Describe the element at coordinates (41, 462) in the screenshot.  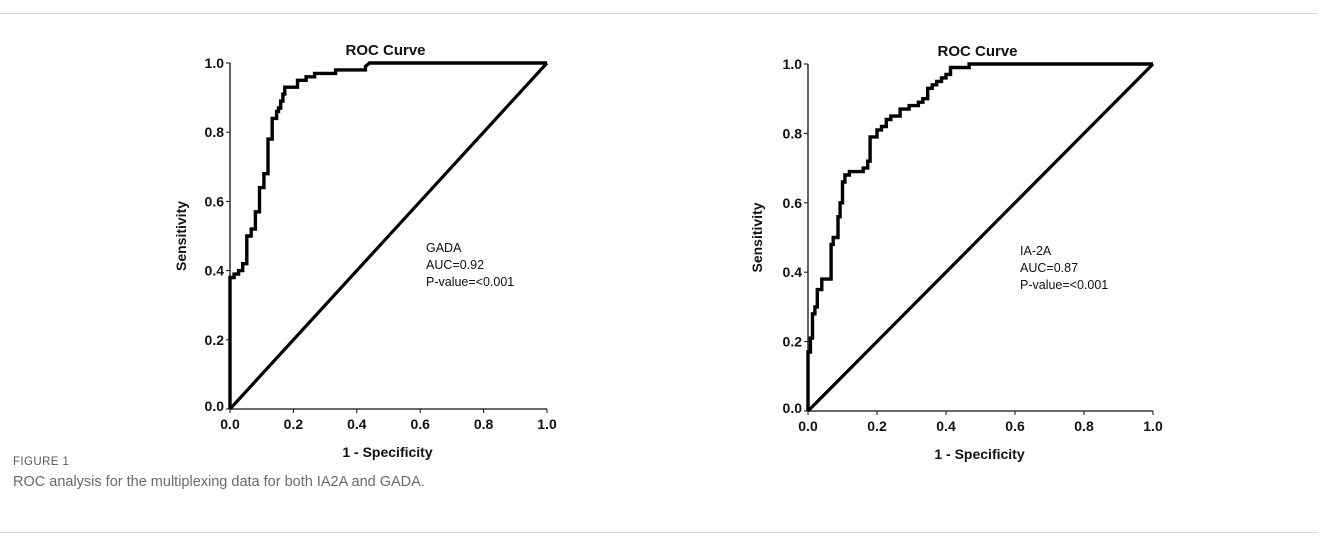
I see `figure-label: FIGURE 1` at that location.